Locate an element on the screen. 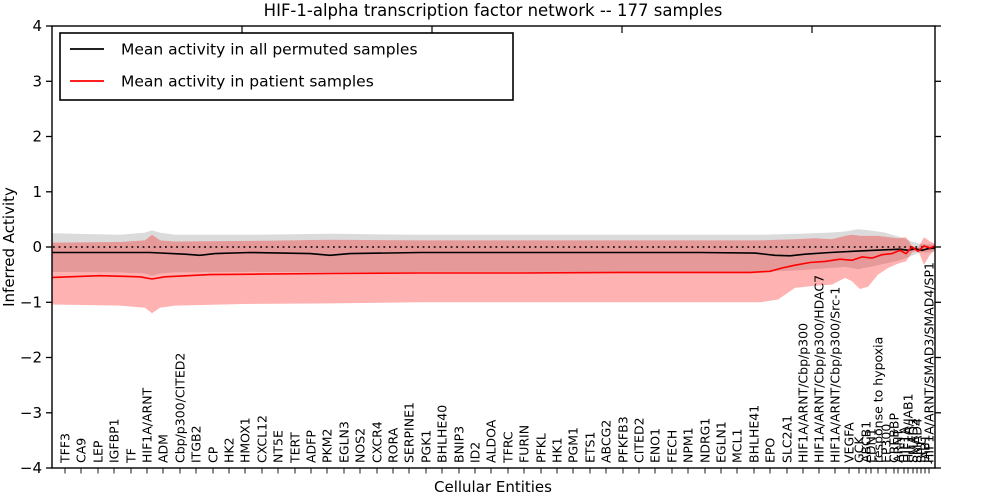 Image resolution: width=1000 pixels, height=500 pixels. x-tick-label: BNIP3 is located at coordinates (459, 444).